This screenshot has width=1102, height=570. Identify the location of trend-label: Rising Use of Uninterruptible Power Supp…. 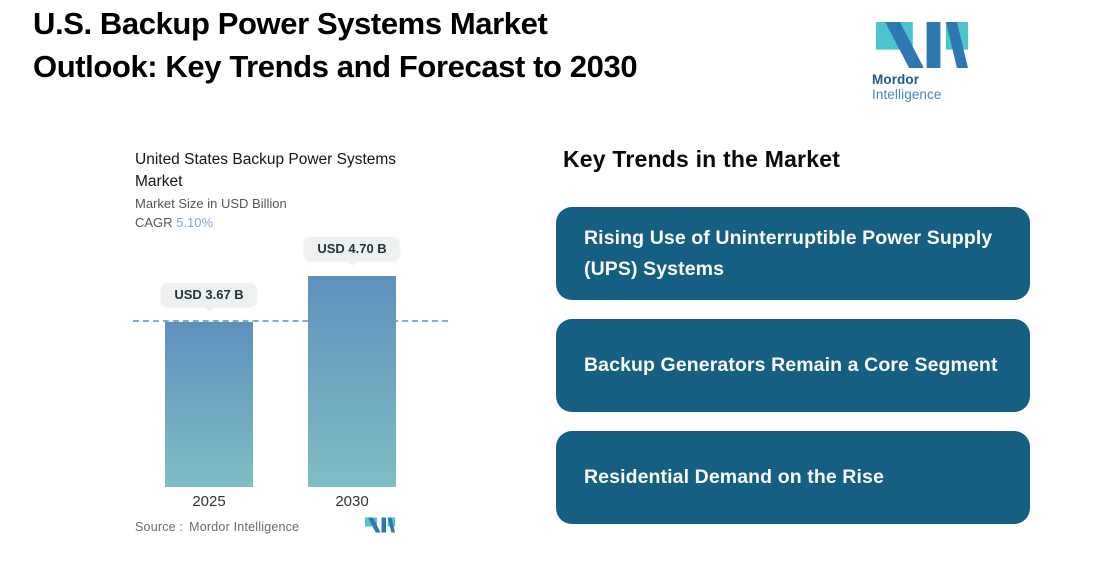
(788, 253).